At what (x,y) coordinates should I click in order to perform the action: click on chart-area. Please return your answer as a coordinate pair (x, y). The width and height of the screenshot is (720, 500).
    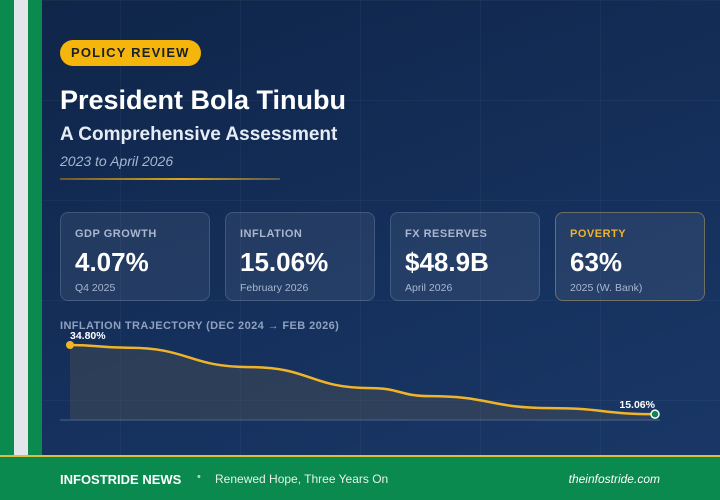
    Looking at the image, I should click on (362, 382).